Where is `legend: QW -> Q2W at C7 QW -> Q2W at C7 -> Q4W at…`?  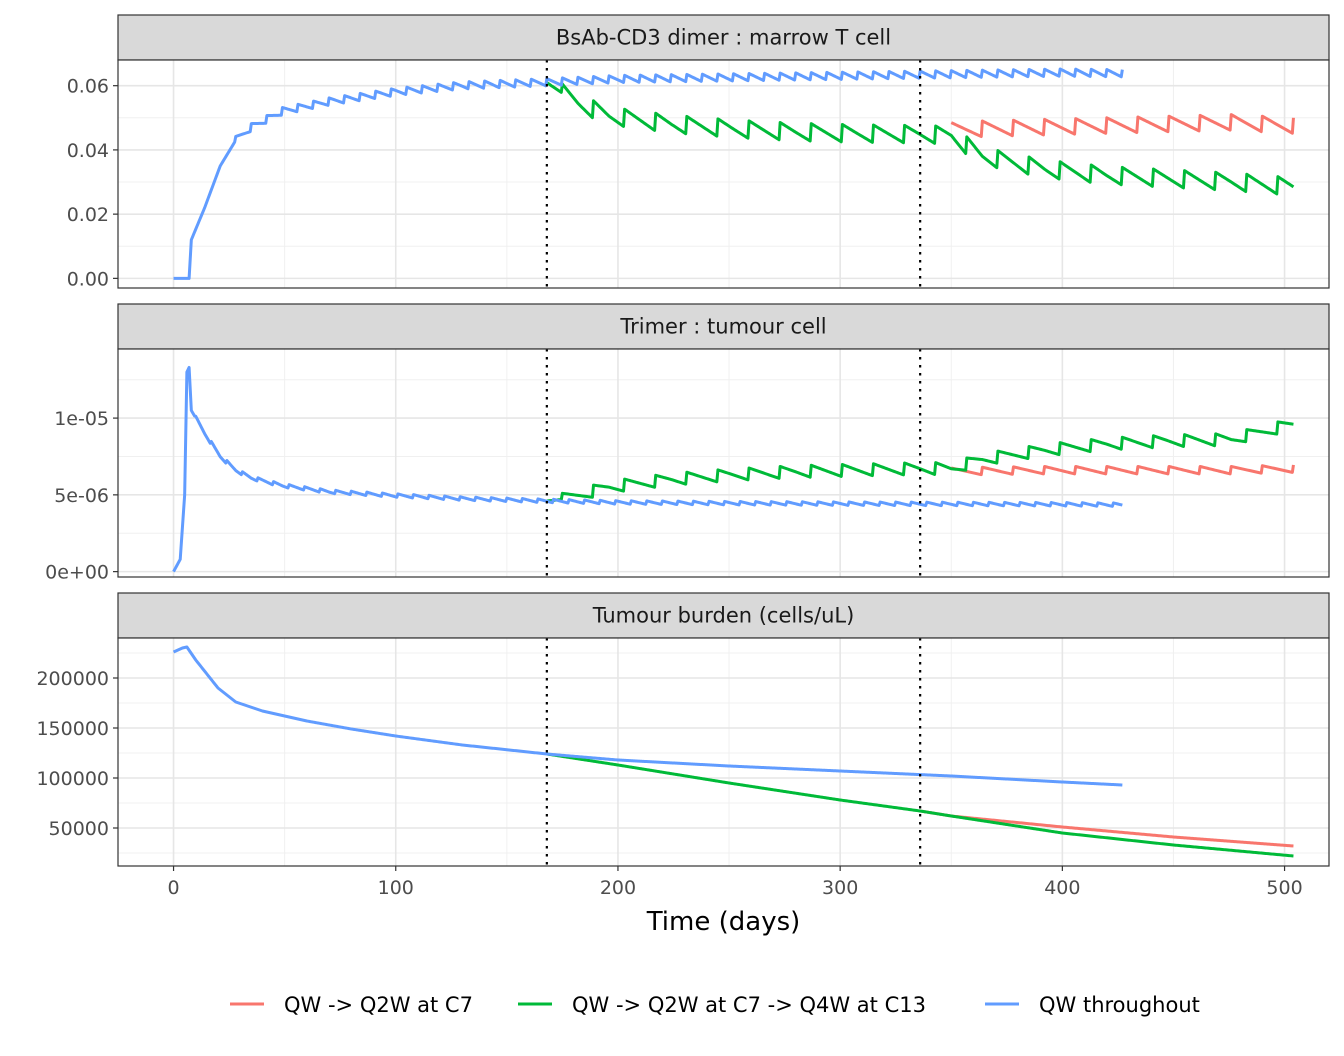 legend: QW -> Q2W at C7 QW -> Q2W at C7 -> Q4W at… is located at coordinates (715, 1005).